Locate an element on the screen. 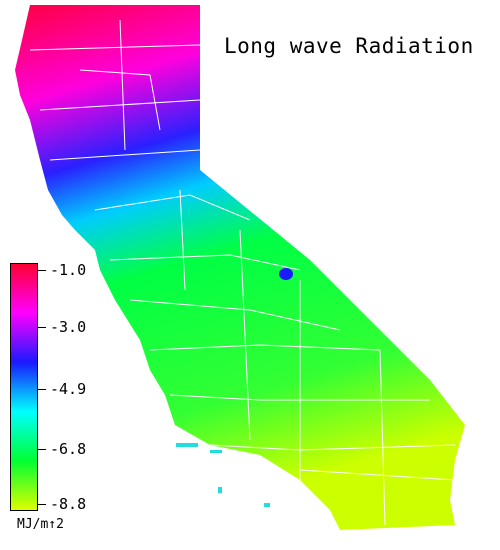 This screenshot has height=550, width=500. map-title: Long wave Radiation is located at coordinates (349, 46).